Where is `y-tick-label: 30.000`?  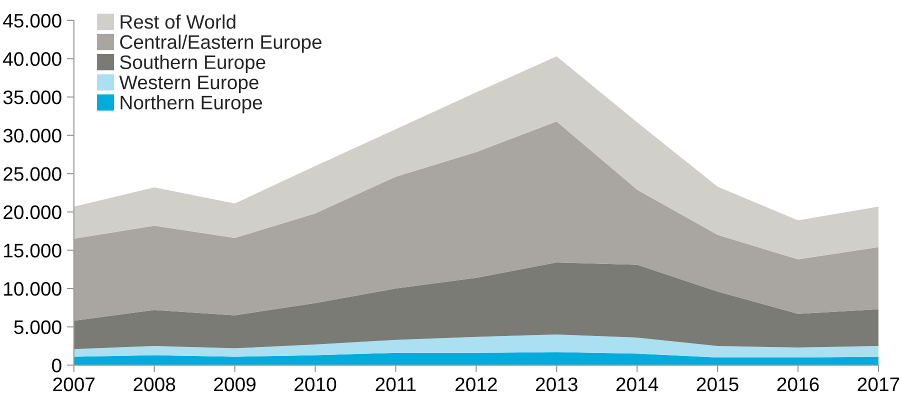
y-tick-label: 30.000 is located at coordinates (32, 135).